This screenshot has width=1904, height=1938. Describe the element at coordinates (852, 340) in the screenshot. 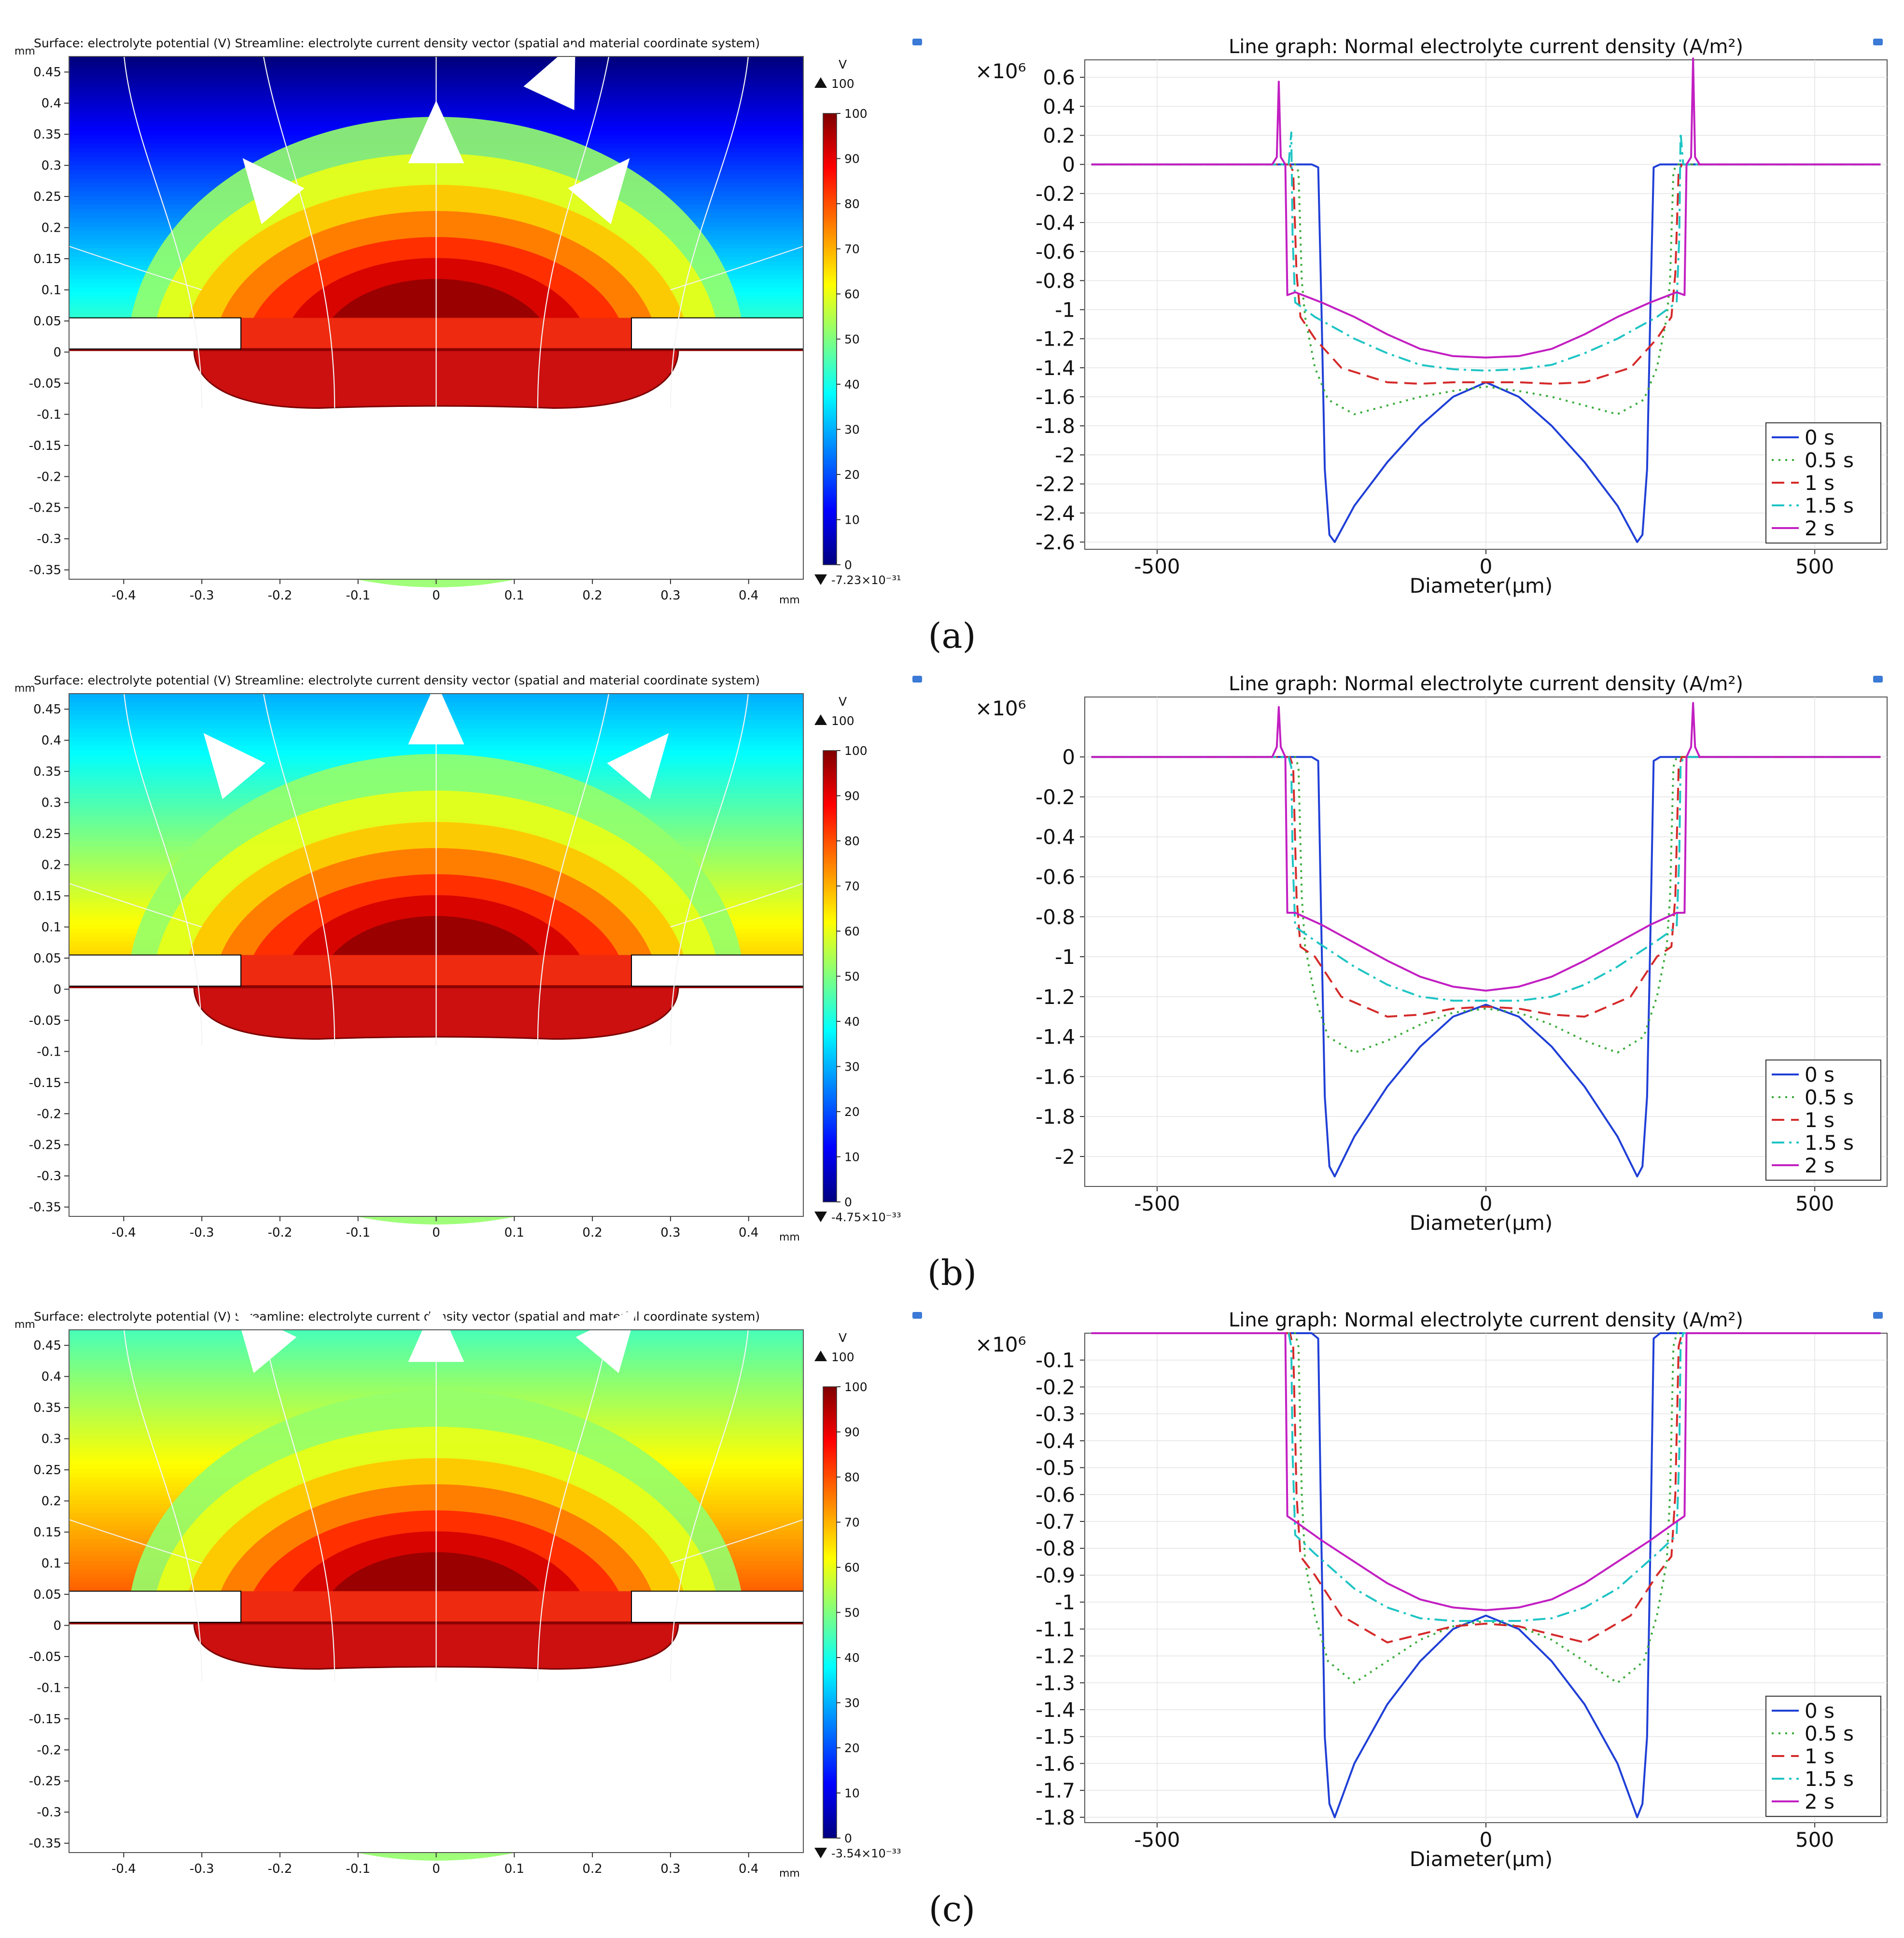

I see `colorbar-tick-label: 50` at that location.